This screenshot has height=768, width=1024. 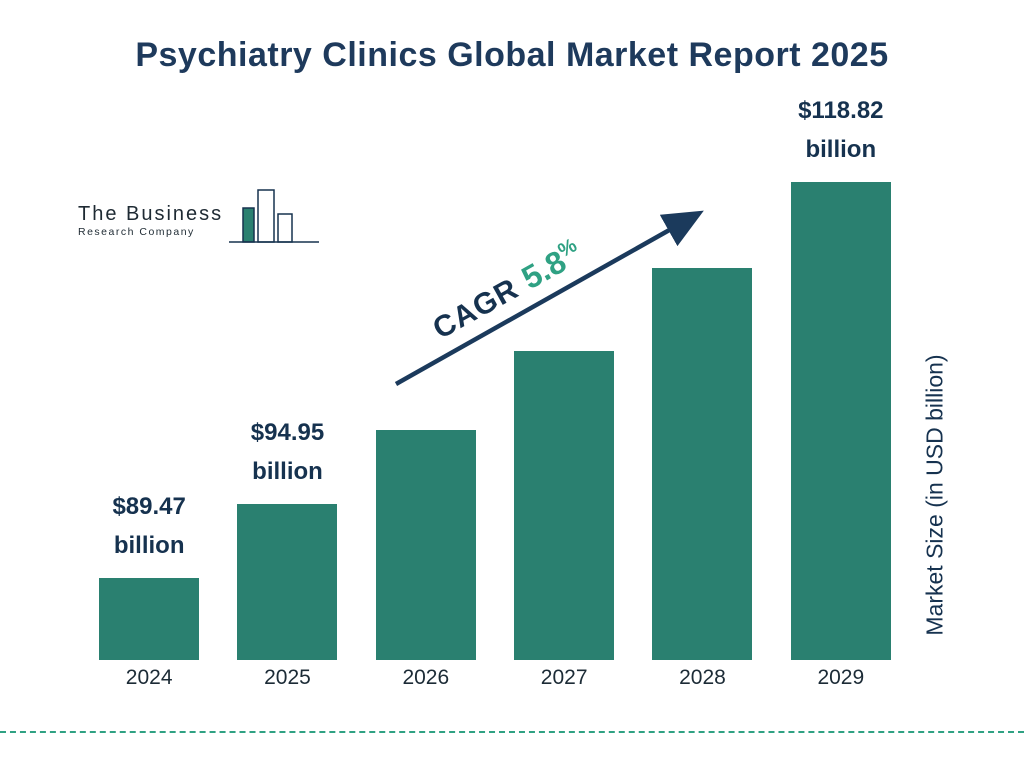 I want to click on bar-2024, so click(x=149, y=619).